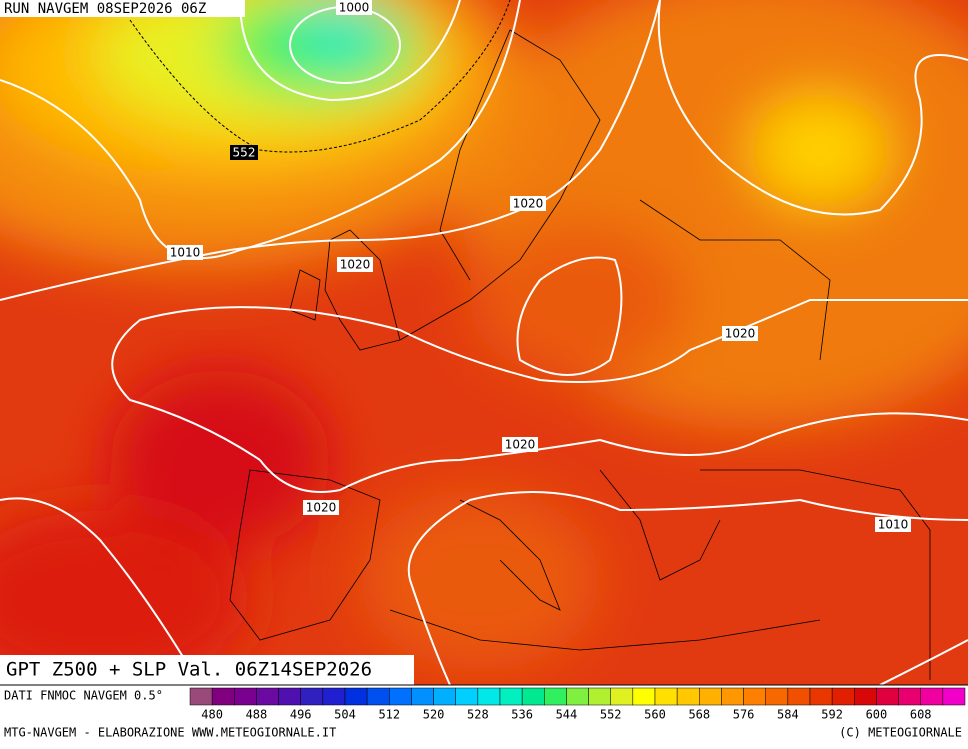  Describe the element at coordinates (244, 153) in the screenshot. I see `contour-label: 552` at that location.